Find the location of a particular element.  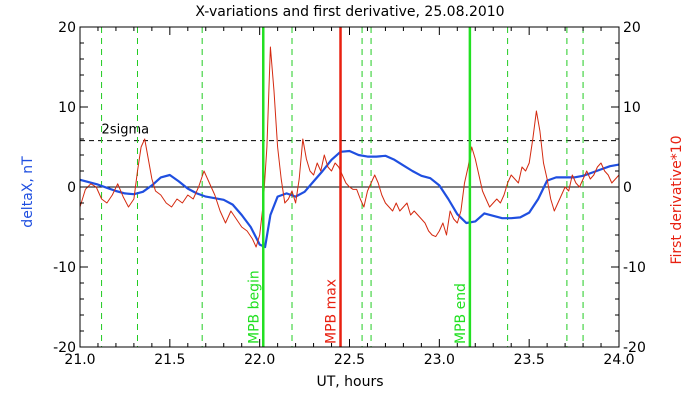

y-tick-label-left: -20 is located at coordinates (64, 348).